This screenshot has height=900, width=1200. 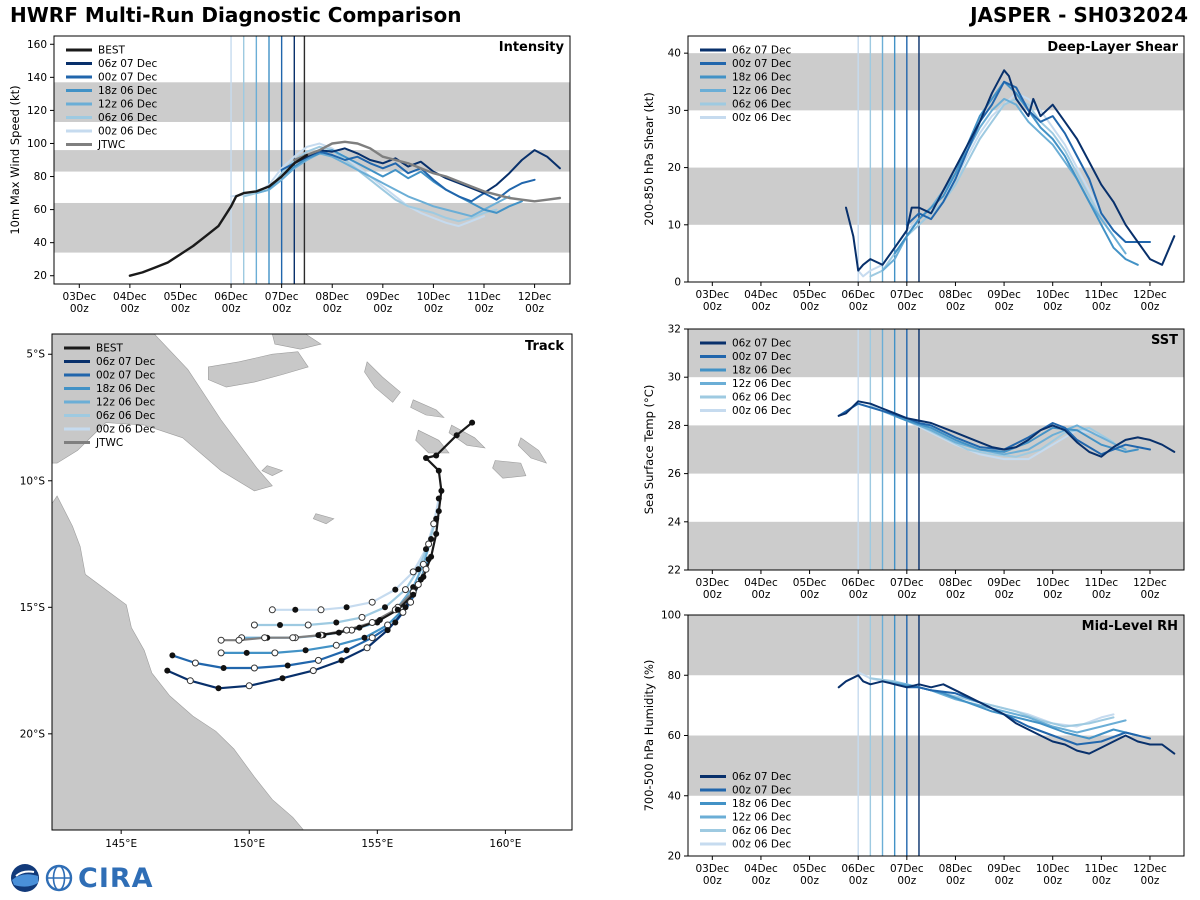 What do you see at coordinates (1164, 340) in the screenshot?
I see `panel-title: SST` at bounding box center [1164, 340].